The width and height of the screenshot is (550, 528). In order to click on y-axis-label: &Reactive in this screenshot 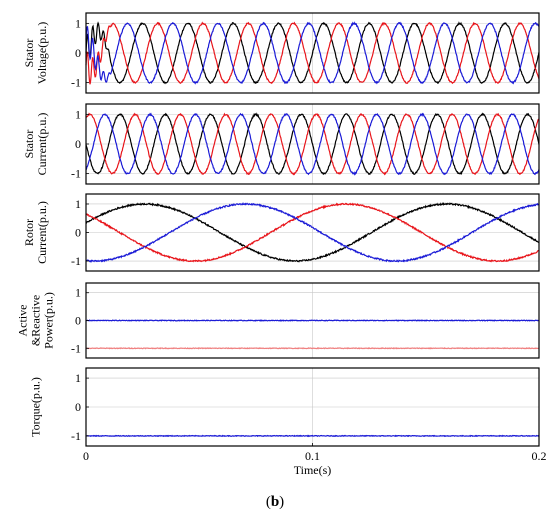, I will do `click(35, 320)`.